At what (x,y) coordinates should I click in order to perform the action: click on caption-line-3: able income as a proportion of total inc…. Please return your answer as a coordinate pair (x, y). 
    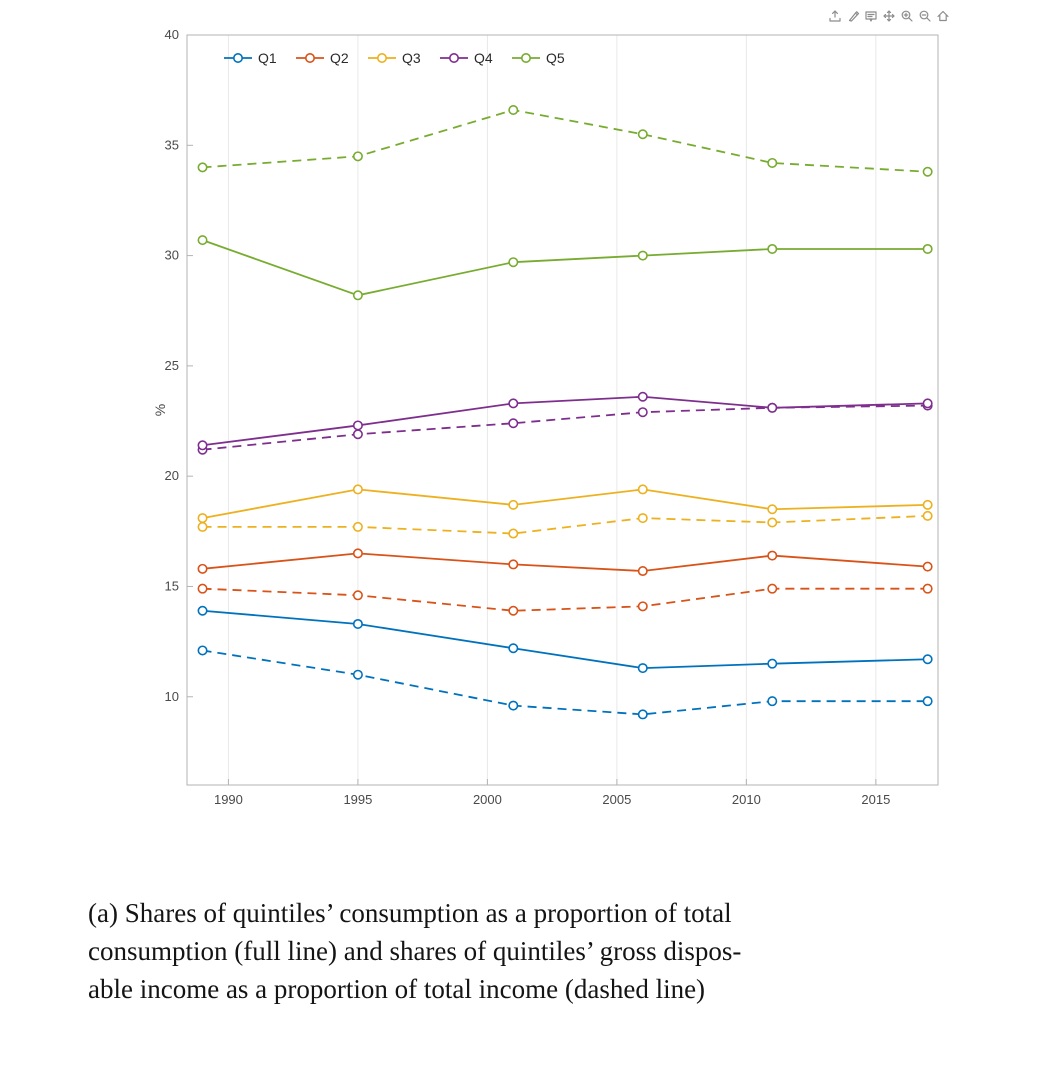
    Looking at the image, I should click on (397, 988).